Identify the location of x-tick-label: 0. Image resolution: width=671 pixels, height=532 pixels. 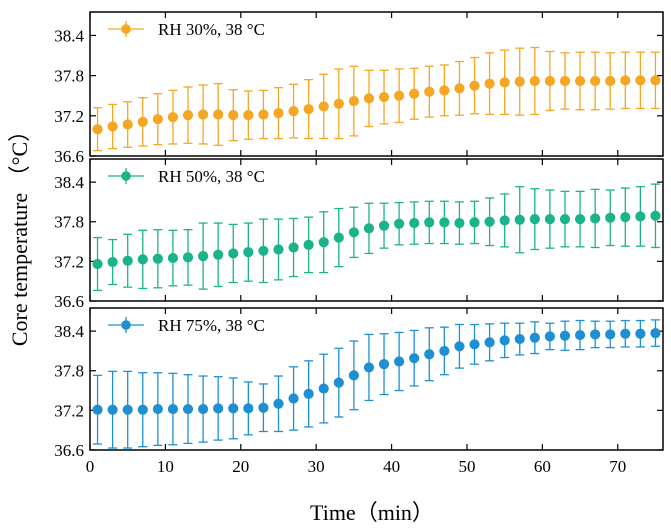
(90, 466).